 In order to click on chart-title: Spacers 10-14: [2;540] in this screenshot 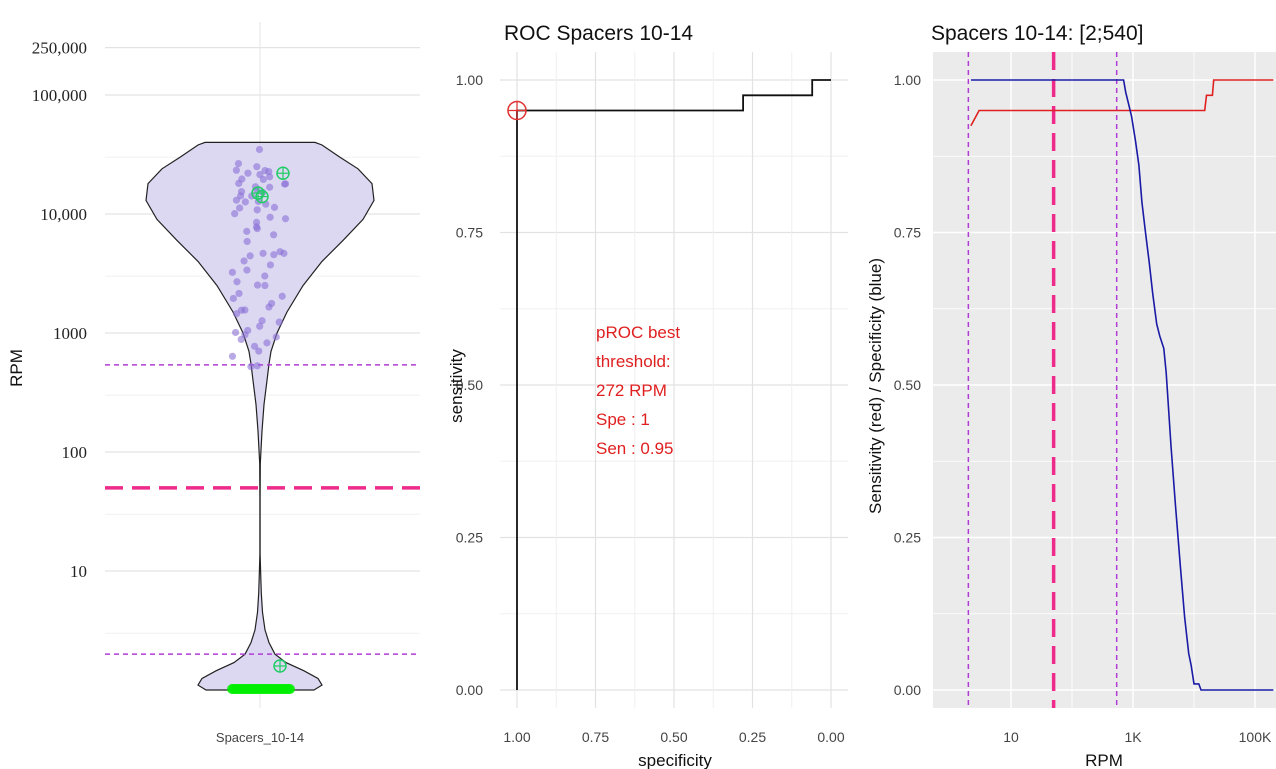, I will do `click(1037, 33)`.